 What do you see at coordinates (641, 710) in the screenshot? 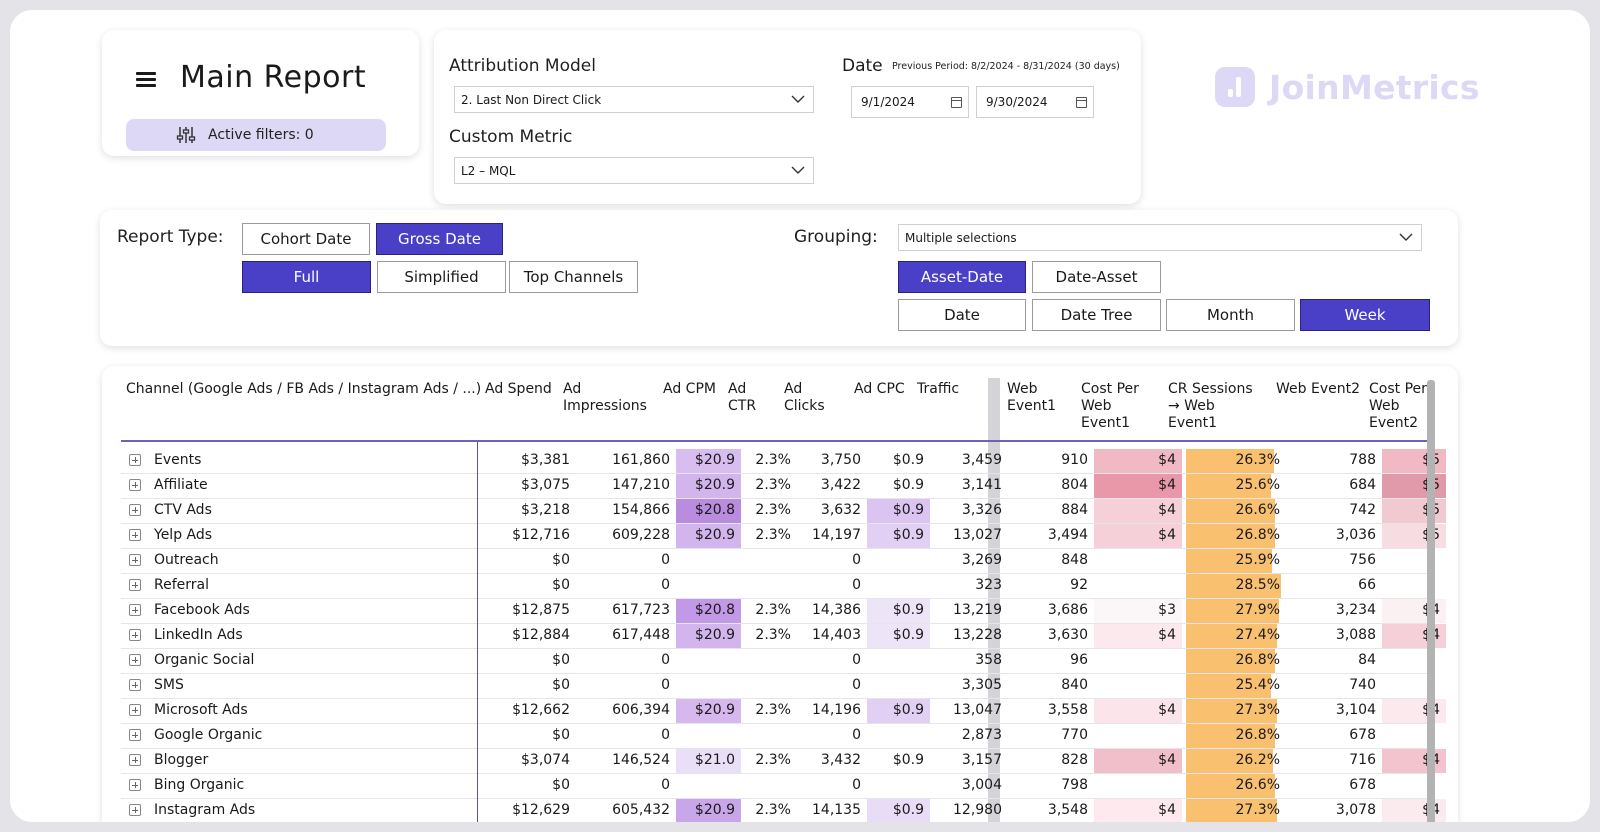
I see `cell-ad-impressions: 606,394` at bounding box center [641, 710].